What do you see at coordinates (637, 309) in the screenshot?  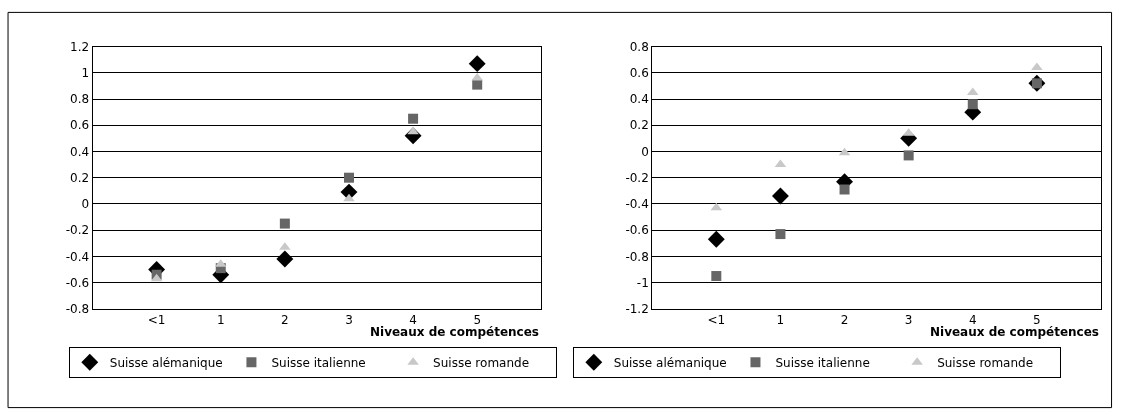 I see `y-tick-label: -1.2` at bounding box center [637, 309].